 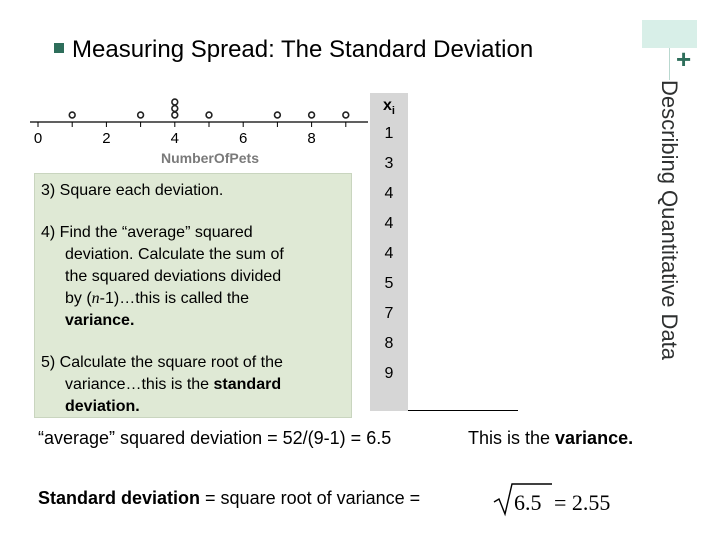 What do you see at coordinates (528, 502) in the screenshot?
I see `sd-sqrt-arg: 6.5` at bounding box center [528, 502].